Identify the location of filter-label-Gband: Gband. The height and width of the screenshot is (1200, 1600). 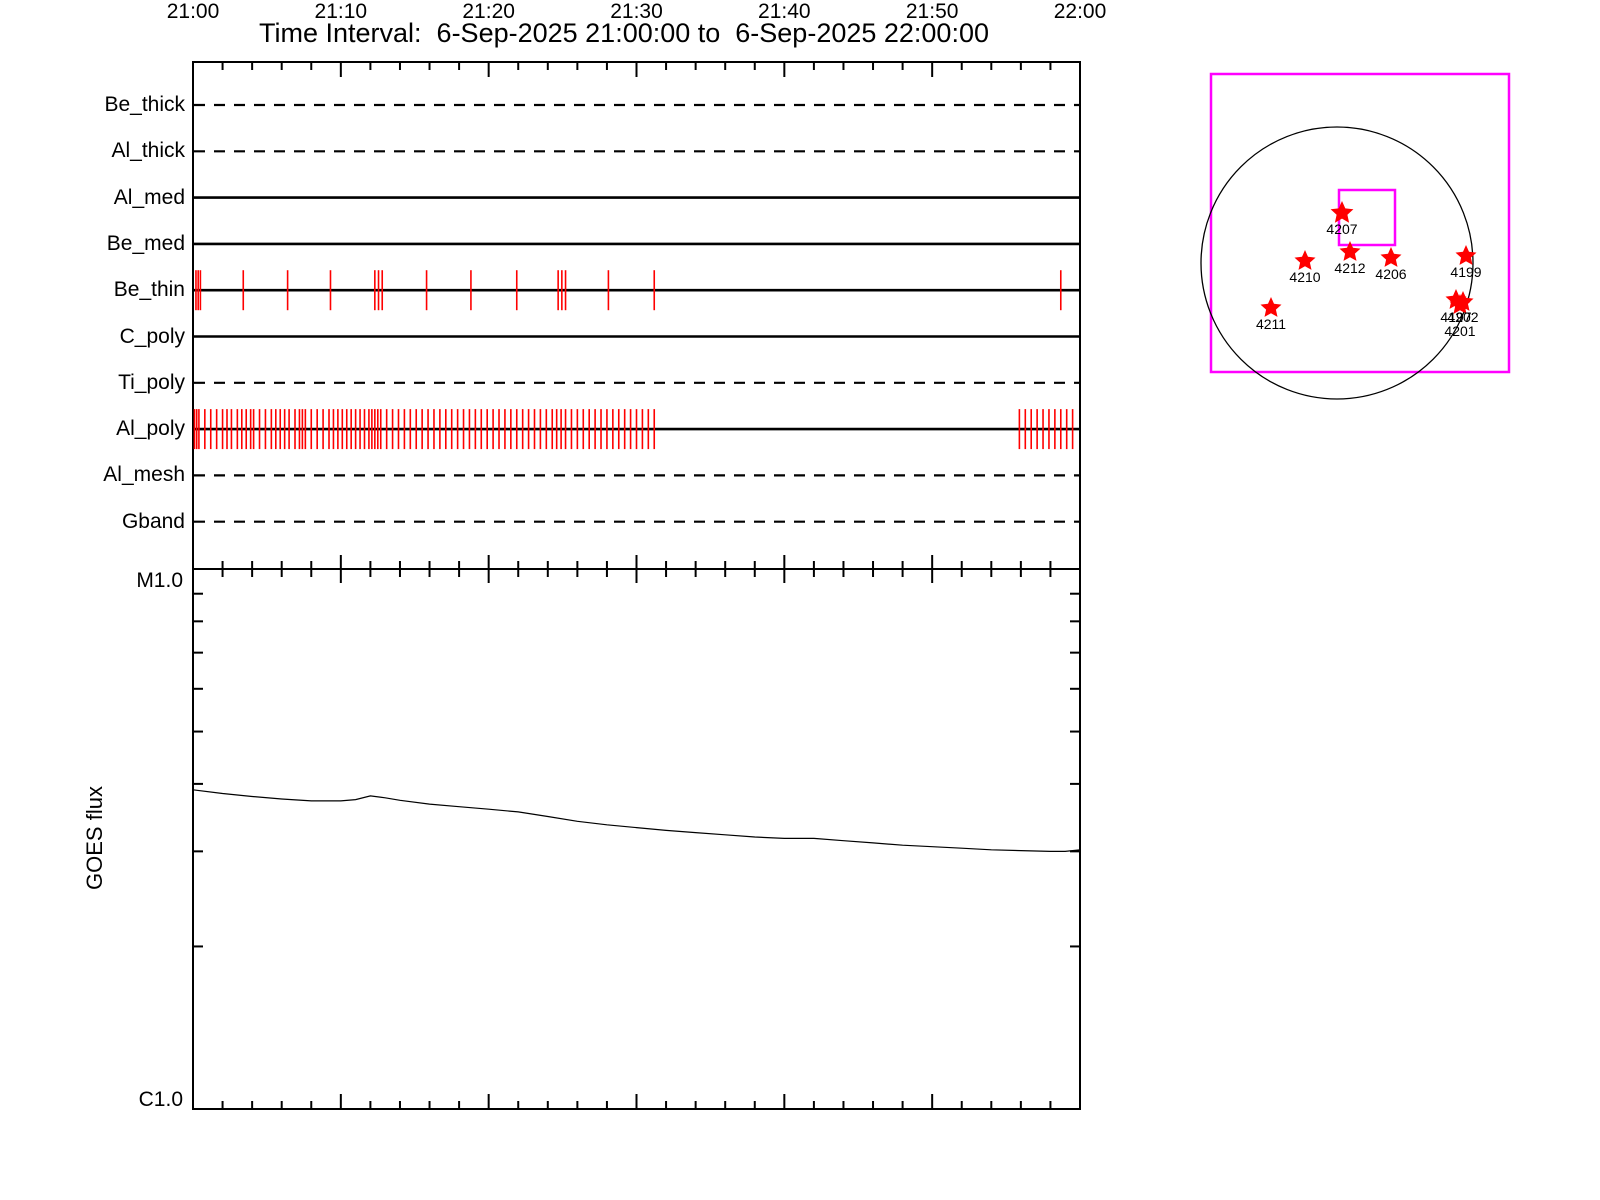
(153, 521).